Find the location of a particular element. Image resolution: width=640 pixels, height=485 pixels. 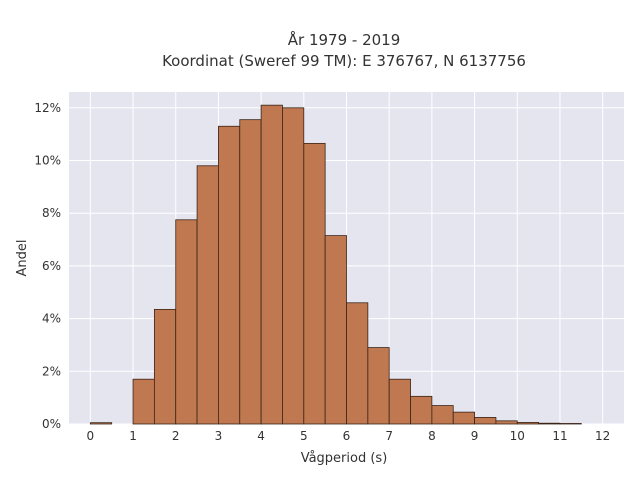

y-axis-label: Andel is located at coordinates (22, 258).